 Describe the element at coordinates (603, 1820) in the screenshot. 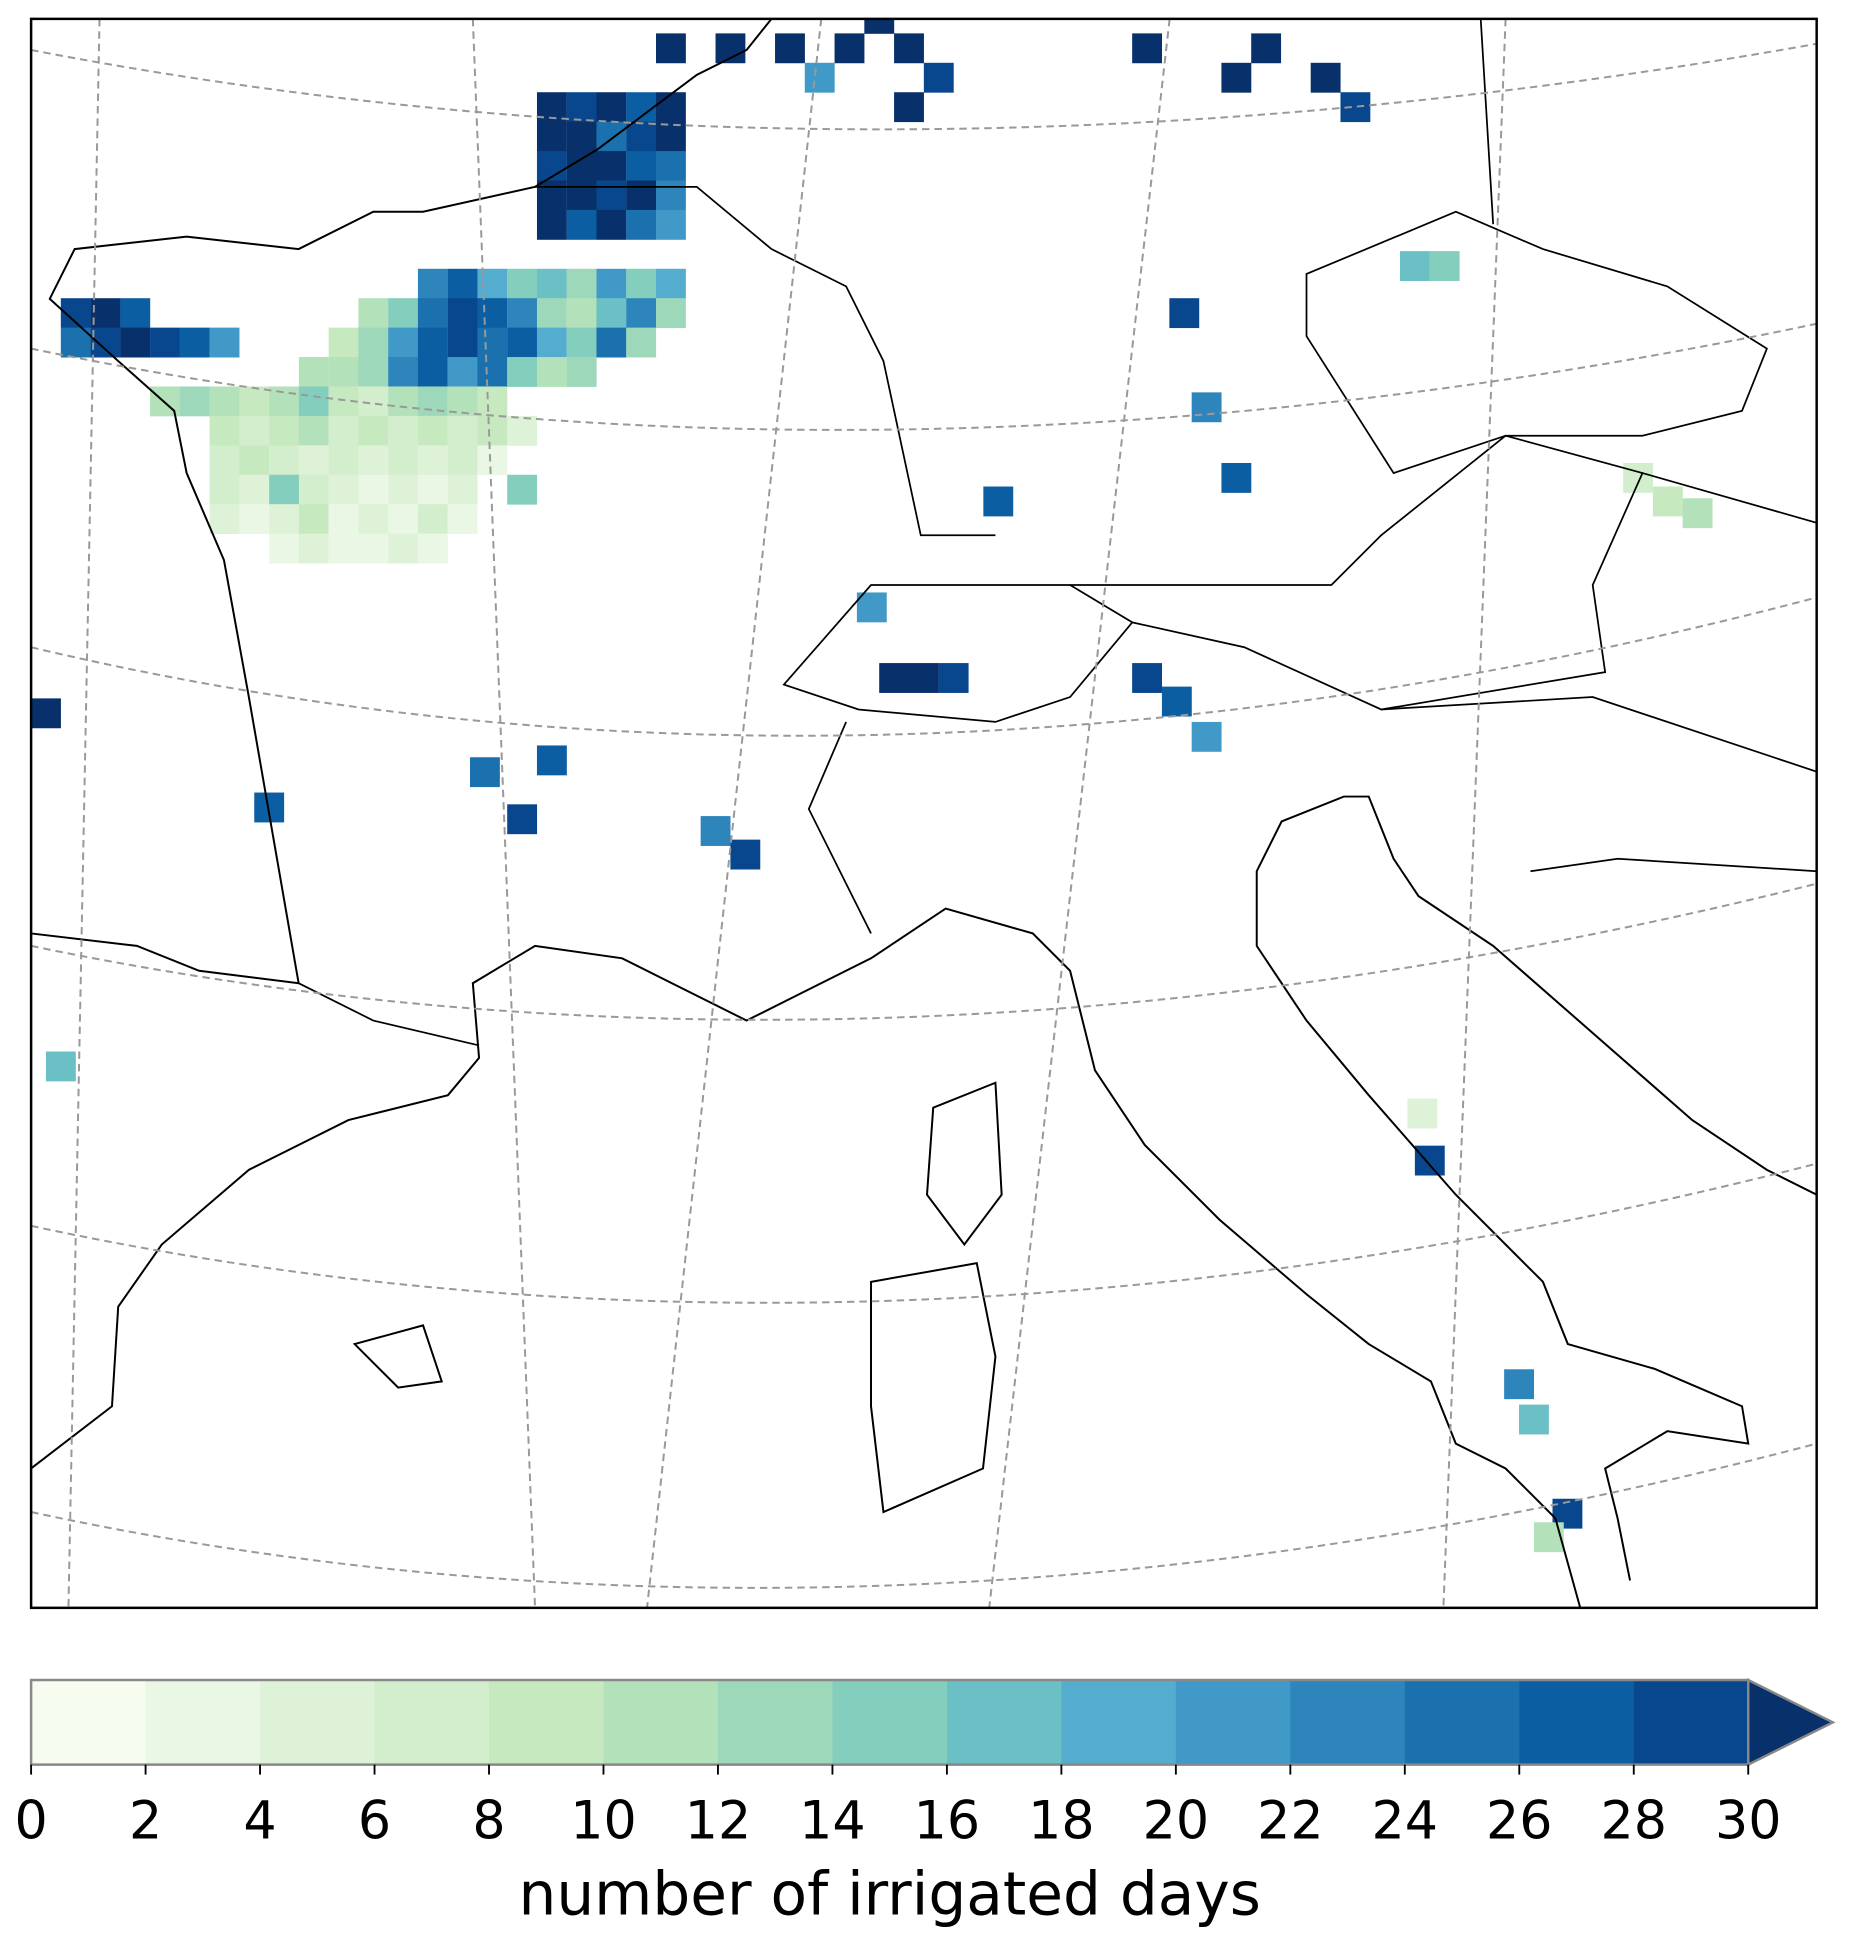

I see `colorbar-tick-label: 10` at that location.